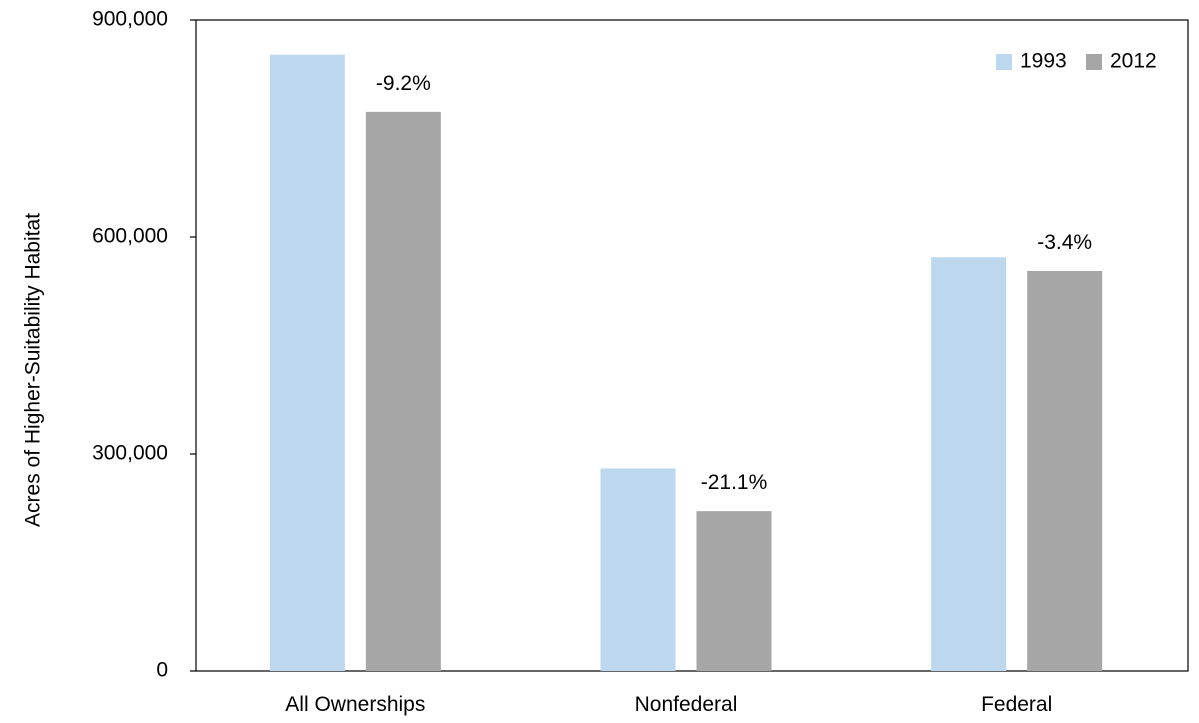 The image size is (1199, 723). Describe the element at coordinates (734, 591) in the screenshot. I see `bar-2012-nonfederal` at that location.